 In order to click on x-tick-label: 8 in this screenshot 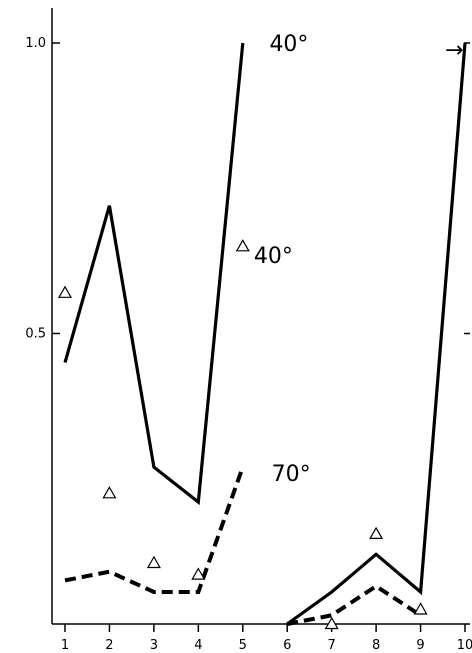, I will do `click(376, 645)`.